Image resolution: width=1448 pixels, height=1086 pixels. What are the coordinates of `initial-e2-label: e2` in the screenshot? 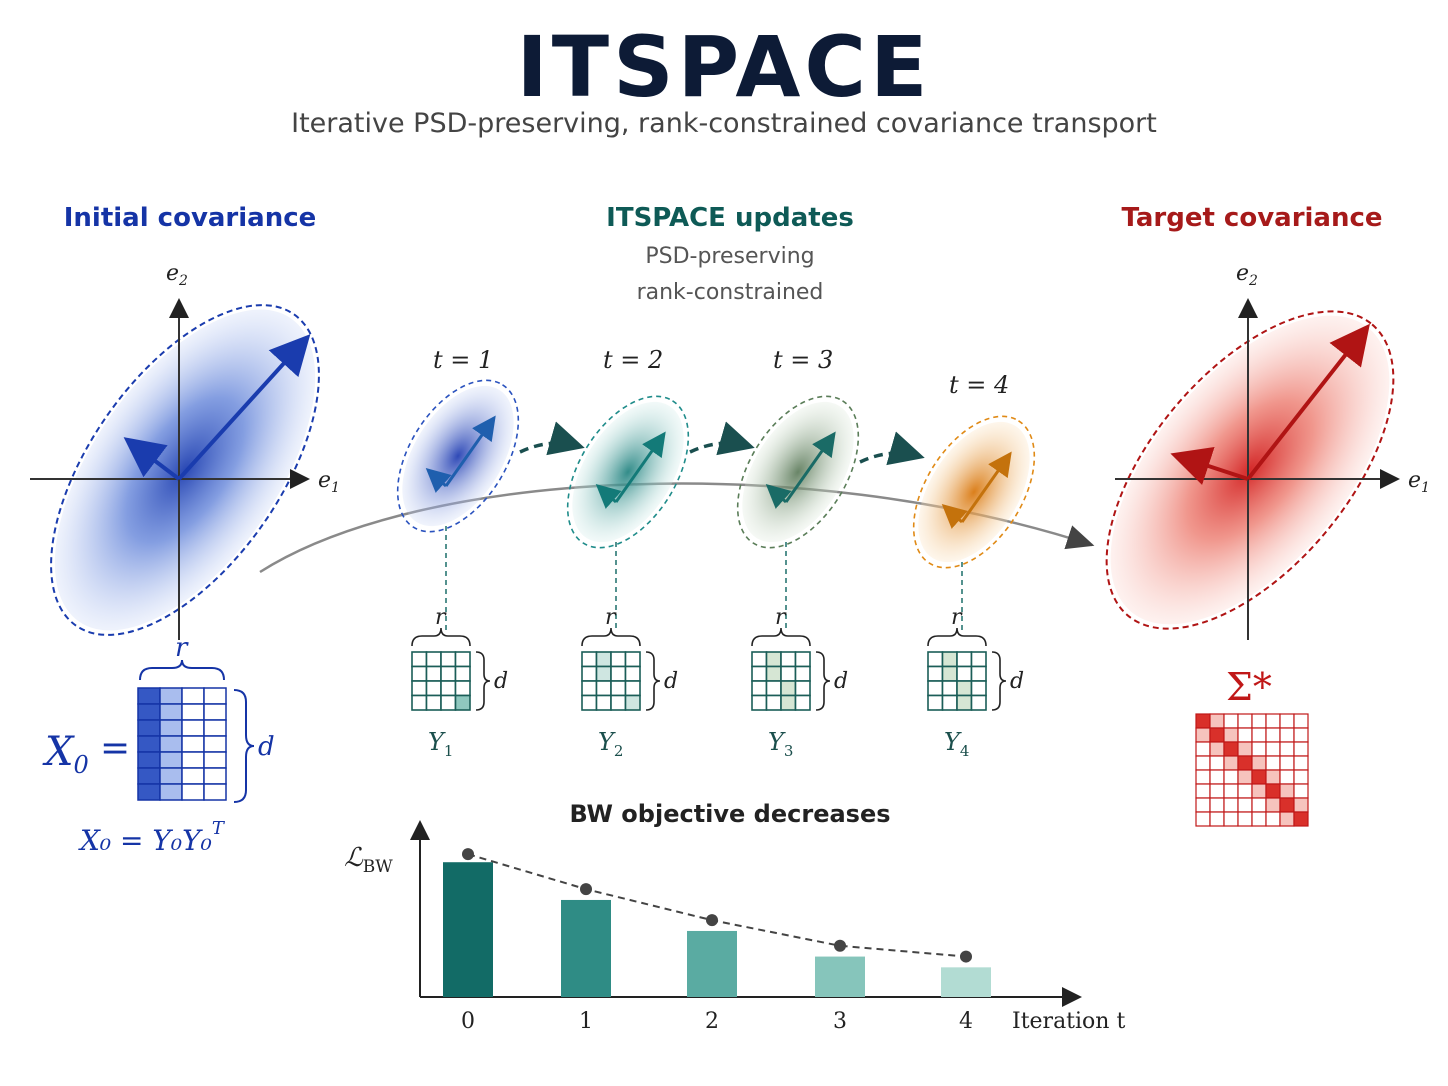 It's located at (177, 275).